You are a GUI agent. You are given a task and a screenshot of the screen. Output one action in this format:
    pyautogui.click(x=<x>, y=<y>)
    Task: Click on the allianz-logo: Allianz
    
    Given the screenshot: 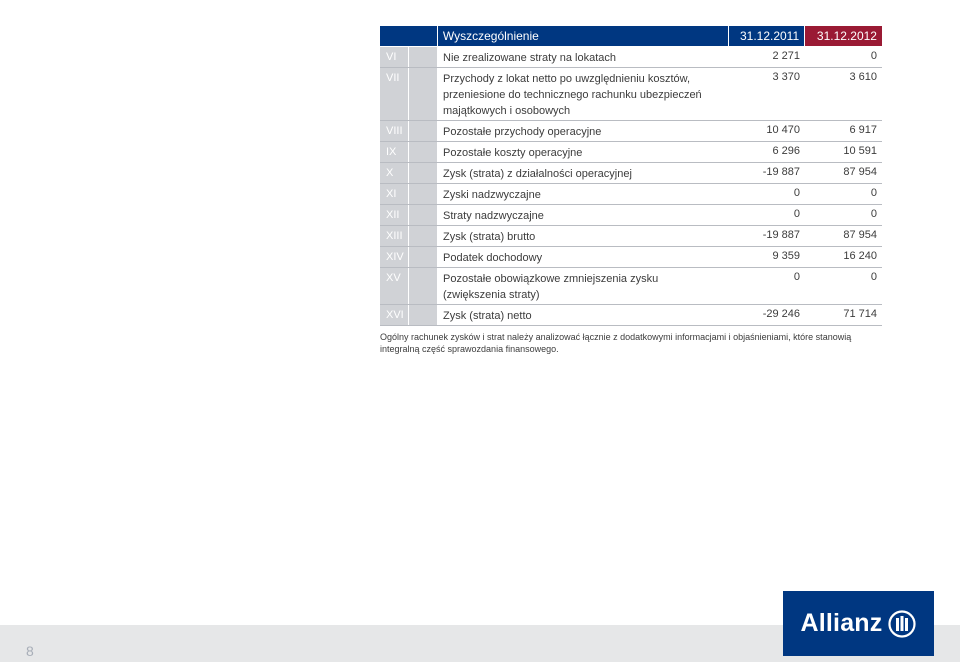 What is the action you would take?
    pyautogui.click(x=858, y=623)
    